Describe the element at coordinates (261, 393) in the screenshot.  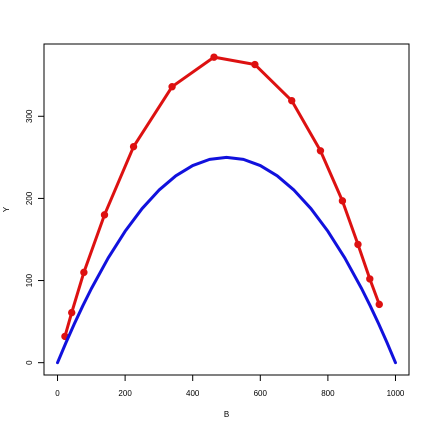
I see `x-tick-label: 600` at that location.